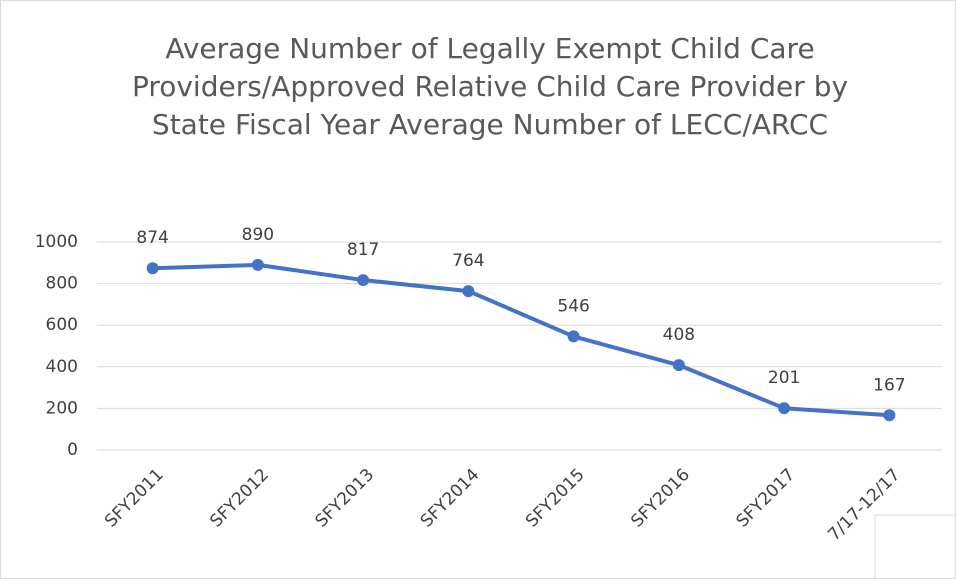 This screenshot has height=579, width=956. What do you see at coordinates (889, 385) in the screenshot?
I see `data-label: 167` at bounding box center [889, 385].